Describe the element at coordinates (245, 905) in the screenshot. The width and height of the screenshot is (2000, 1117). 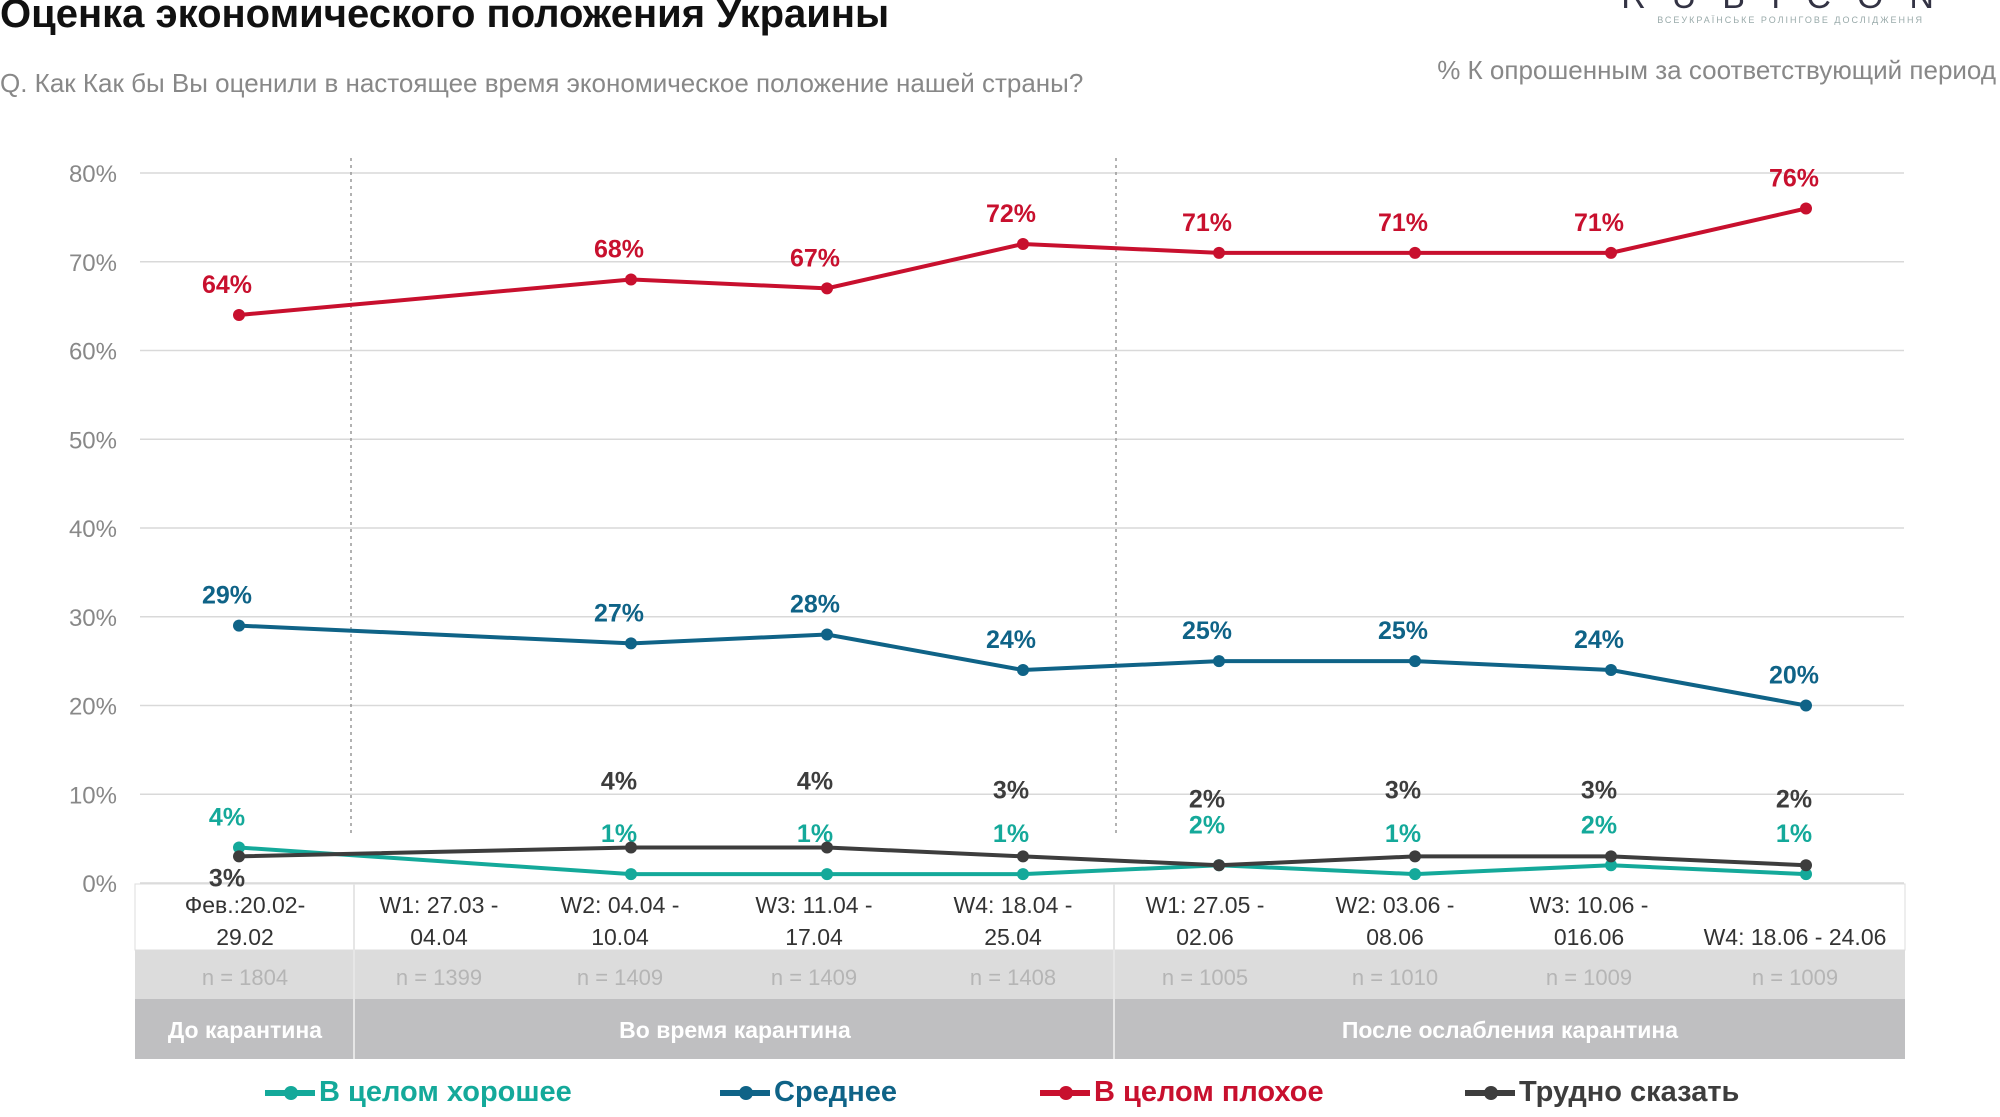
I see `category-label-line1: Фев.:20.02-` at that location.